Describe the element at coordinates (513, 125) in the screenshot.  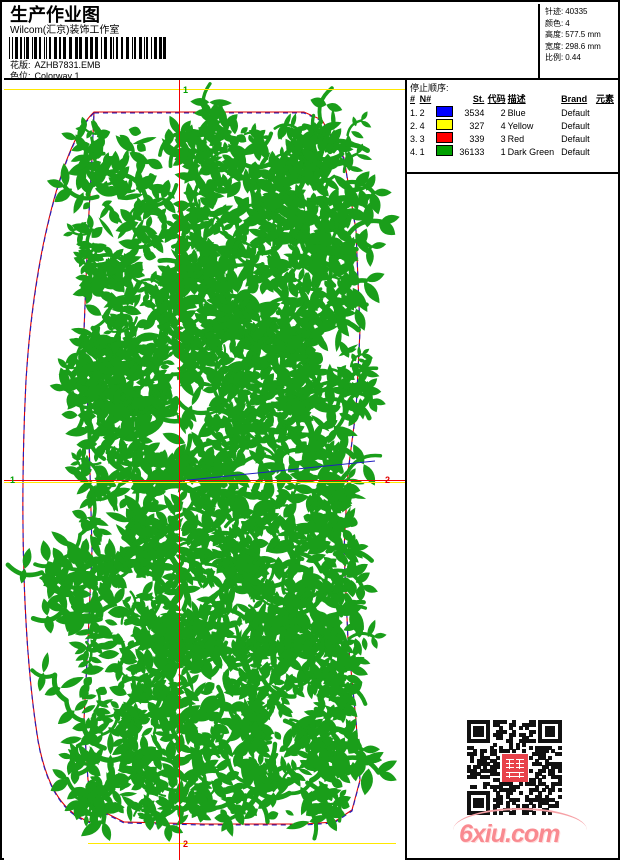
I see `table-row: 2. 4 327 4 Yellow Default` at that location.